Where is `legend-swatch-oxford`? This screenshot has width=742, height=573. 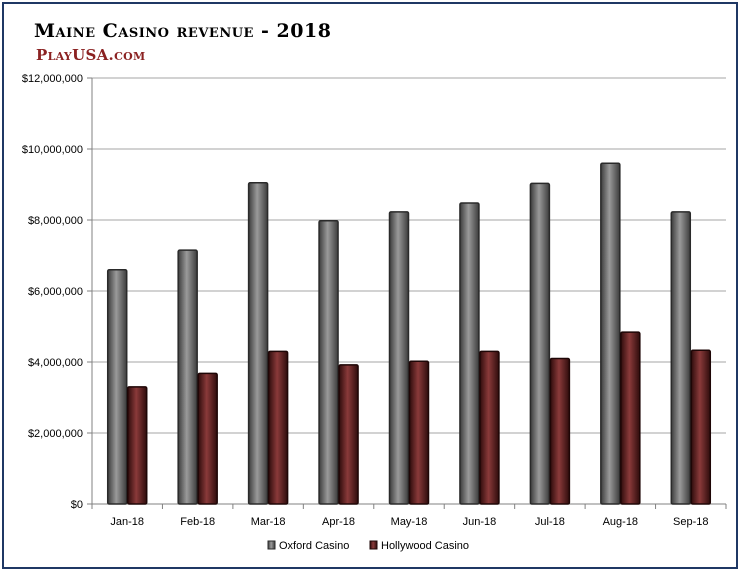
legend-swatch-oxford is located at coordinates (271, 545).